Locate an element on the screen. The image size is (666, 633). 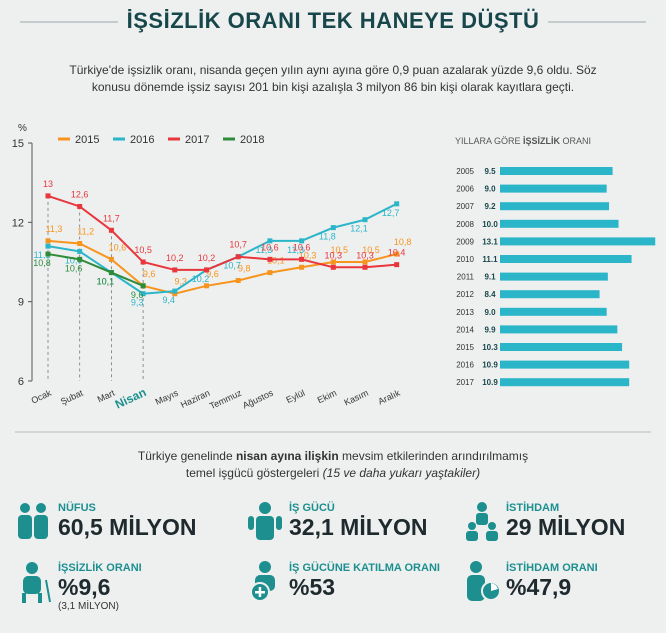
data-label: 10,9 is located at coordinates (74, 260).